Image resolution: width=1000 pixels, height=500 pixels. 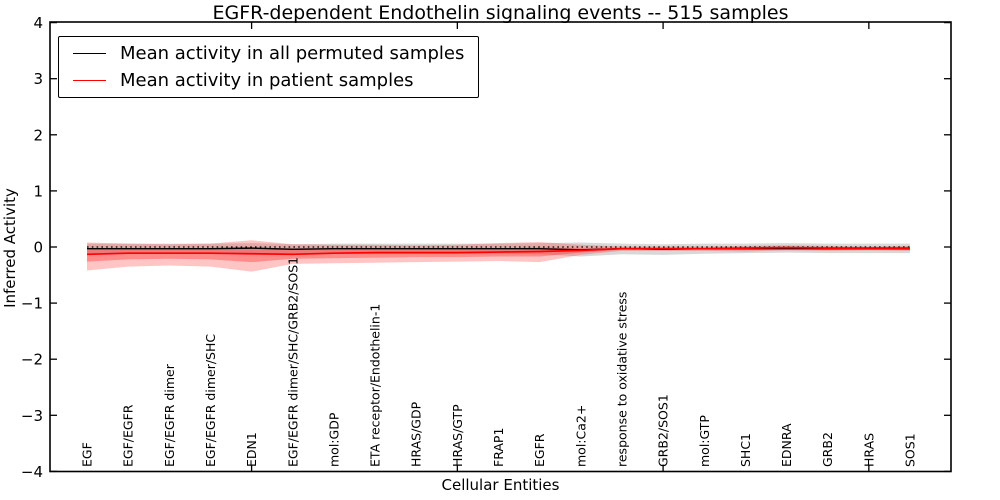 What do you see at coordinates (38, 135) in the screenshot?
I see `y-tick-label: 2` at bounding box center [38, 135].